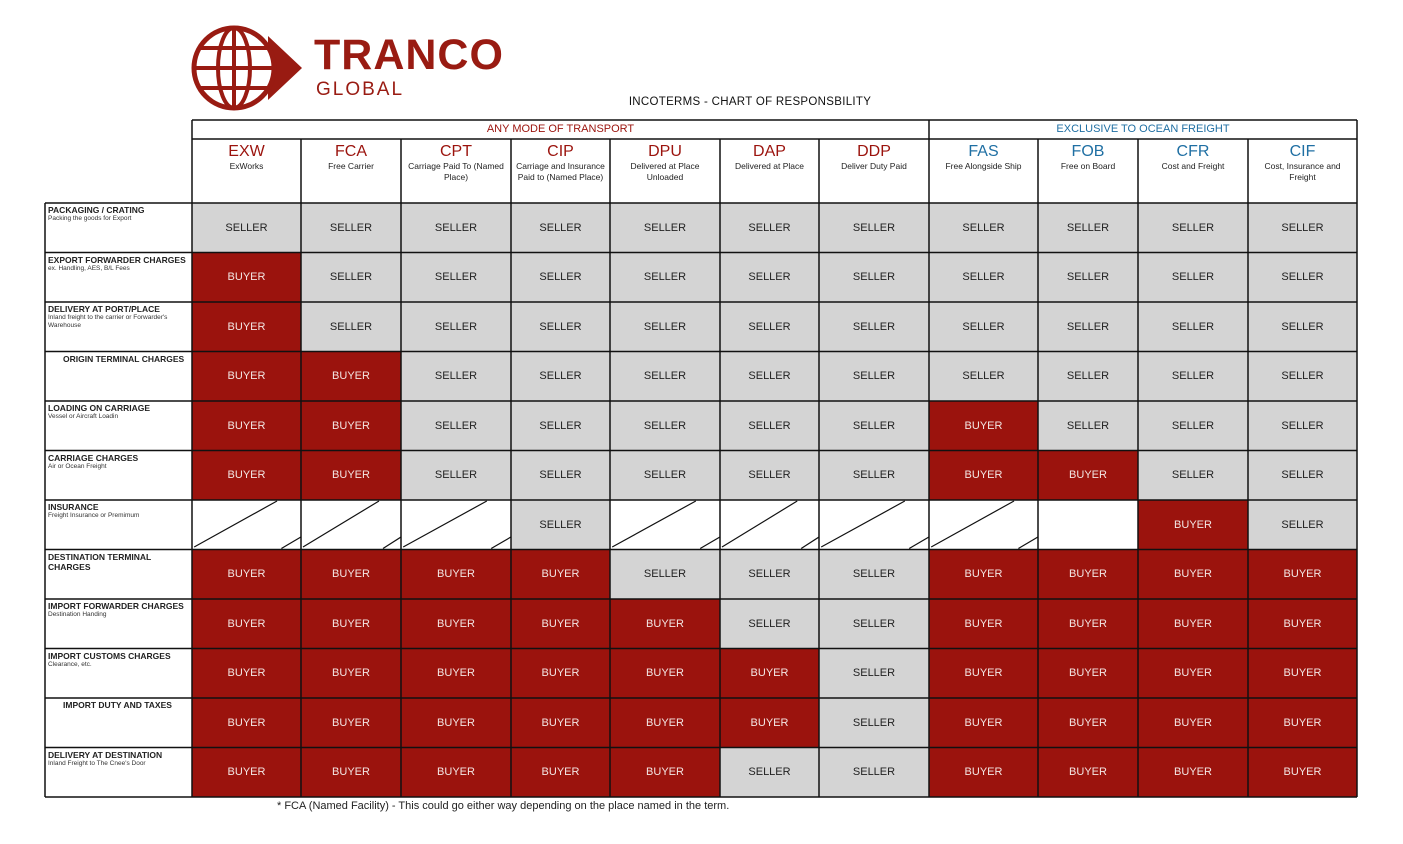  Describe the element at coordinates (73, 507) in the screenshot. I see `row-title: INSURANCE` at that location.